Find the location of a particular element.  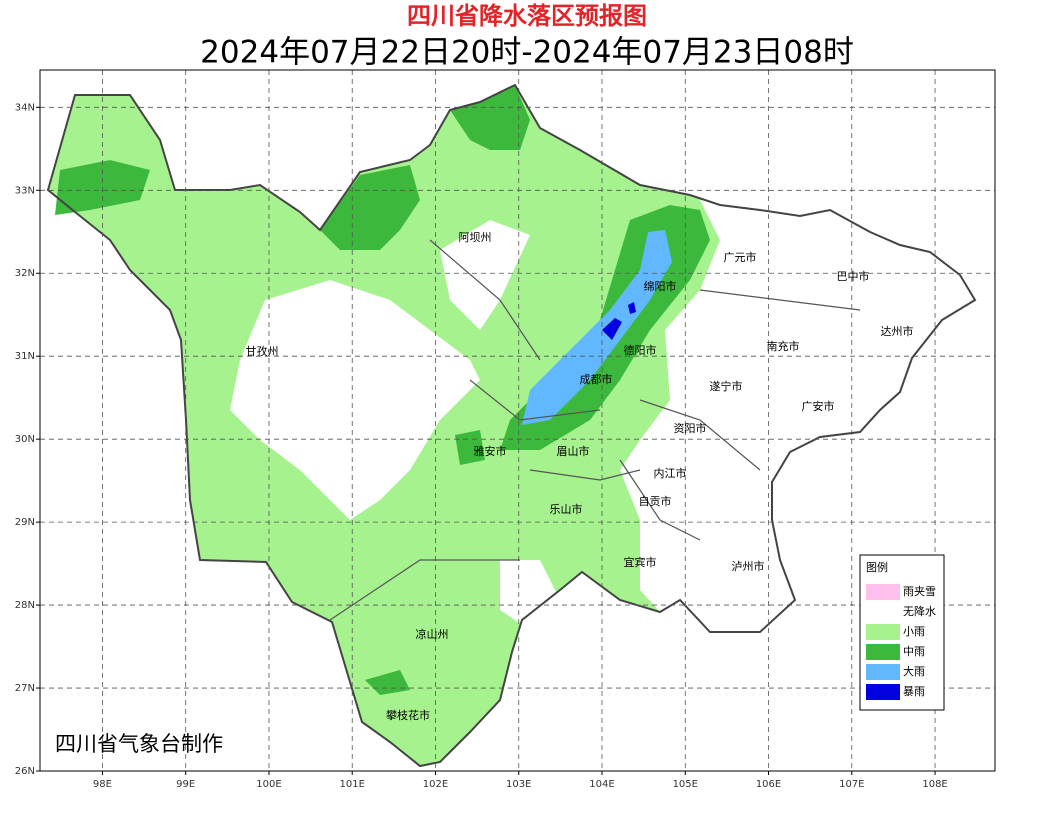

place-label: 凉山州 is located at coordinates (432, 634).